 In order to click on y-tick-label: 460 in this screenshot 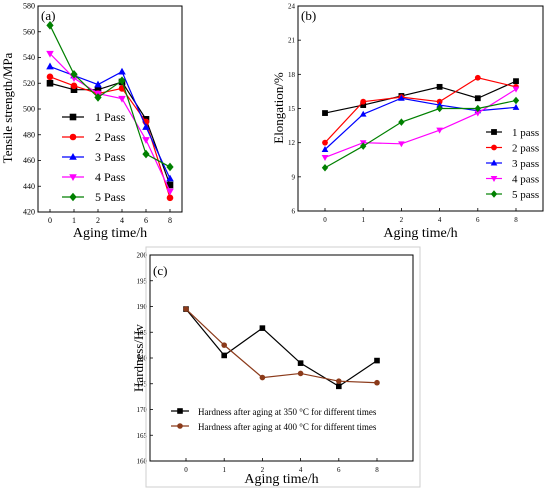, I will do `click(29, 160)`.